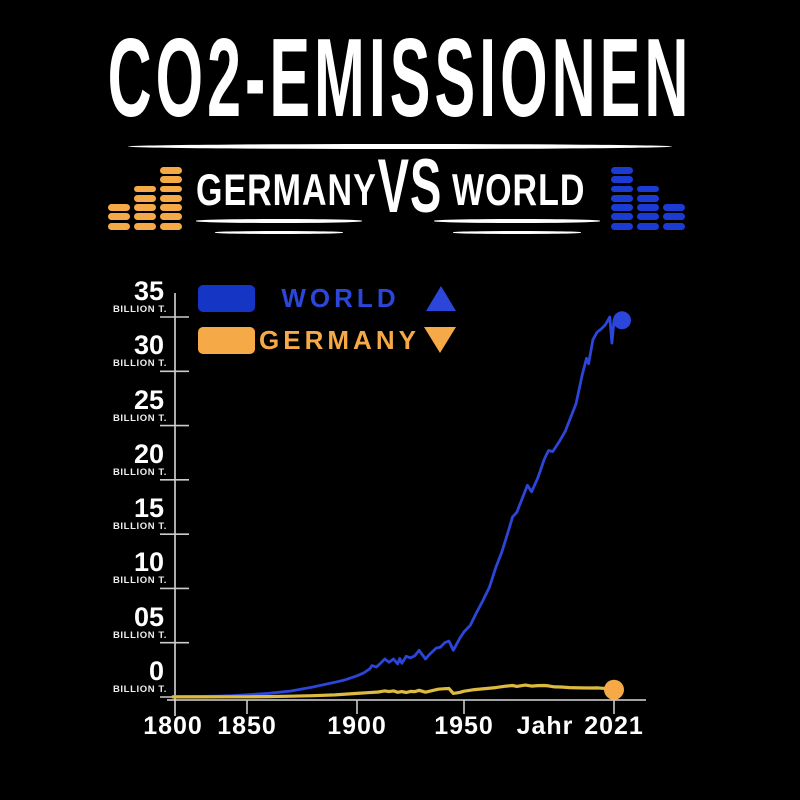 The width and height of the screenshot is (800, 800). I want to click on chart-legend: WORLD GERMANY, so click(327, 325).